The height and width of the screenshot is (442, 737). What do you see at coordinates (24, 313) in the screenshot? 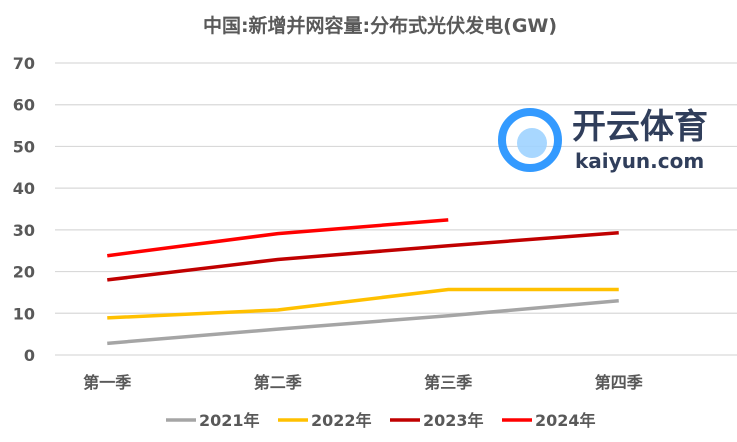
I see `y-tick-label: 10` at bounding box center [24, 313].